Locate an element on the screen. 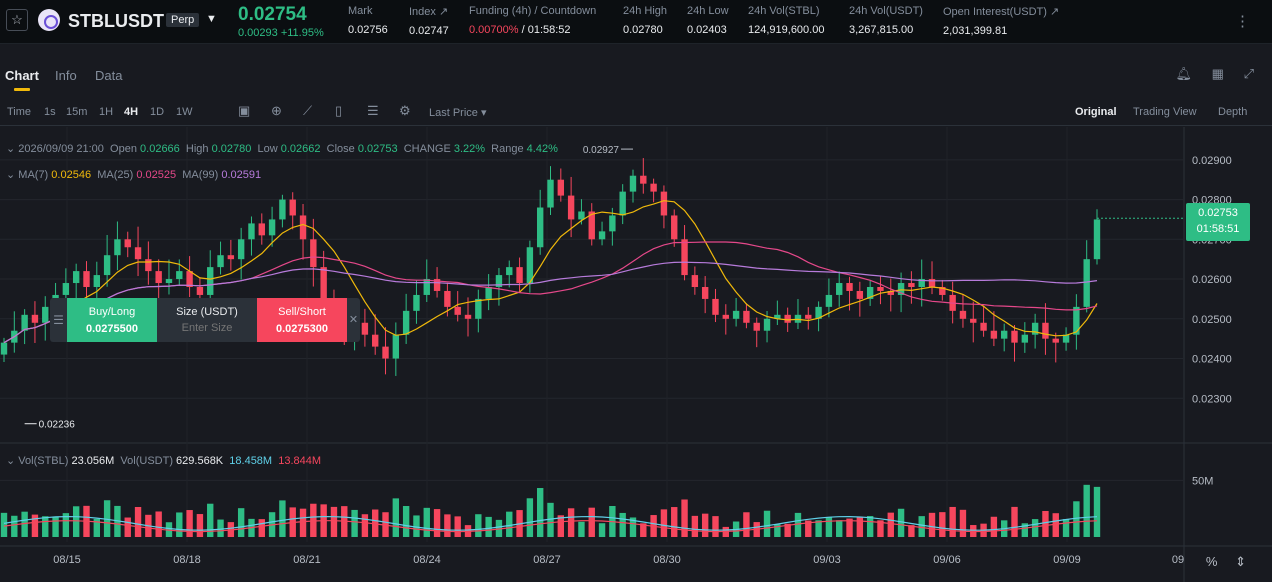  interval-1s: 1s is located at coordinates (50, 112).